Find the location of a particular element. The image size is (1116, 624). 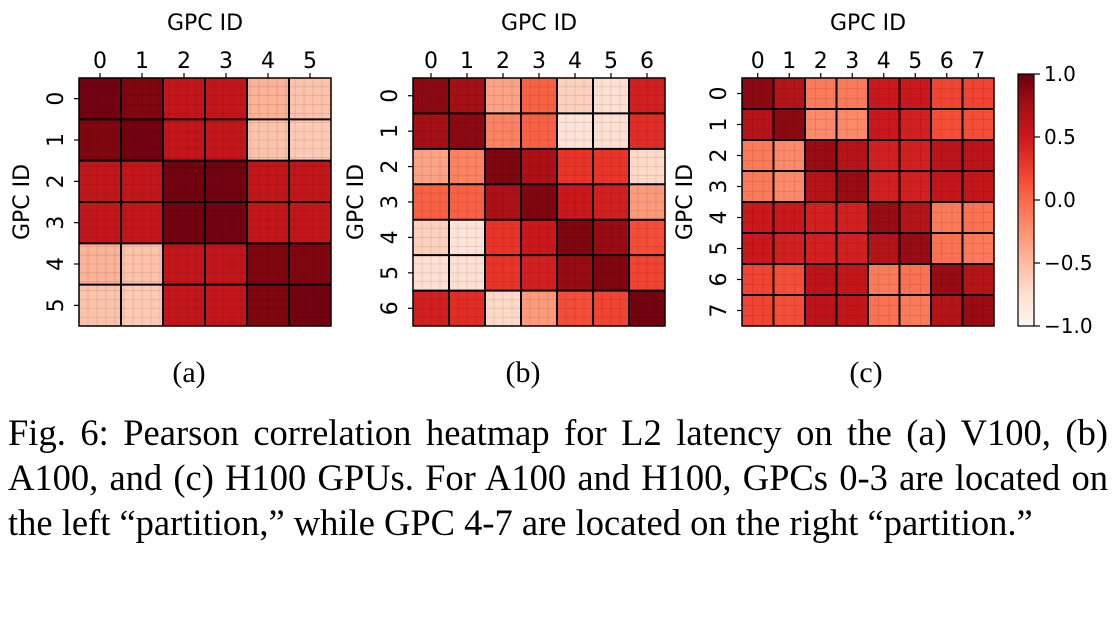

y-tick-label: 6 is located at coordinates (719, 280).